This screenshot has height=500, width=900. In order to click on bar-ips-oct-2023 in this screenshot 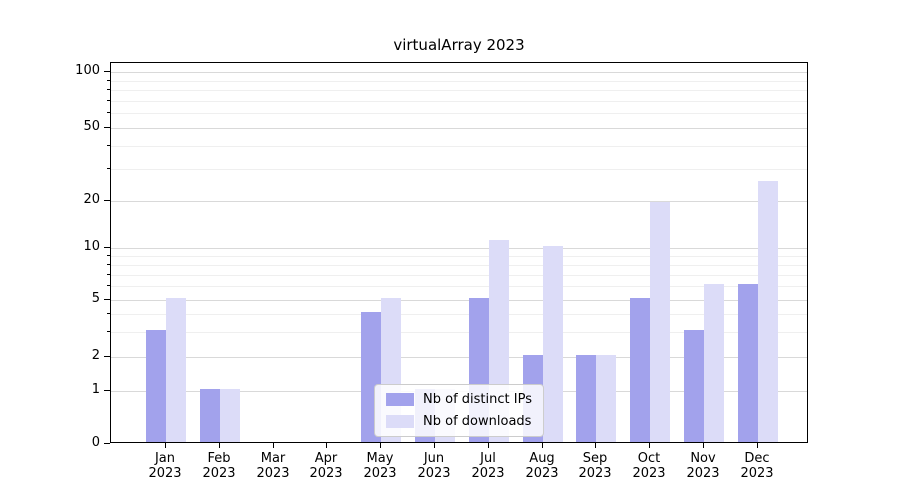, I will do `click(640, 370)`.